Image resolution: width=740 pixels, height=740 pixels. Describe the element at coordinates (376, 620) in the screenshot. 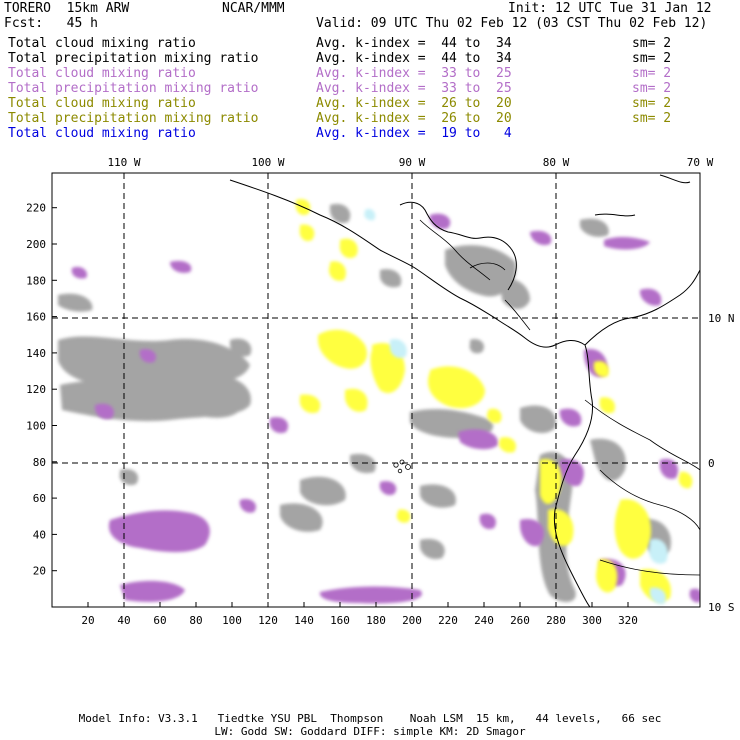

I see `x-tick-label: 180` at that location.